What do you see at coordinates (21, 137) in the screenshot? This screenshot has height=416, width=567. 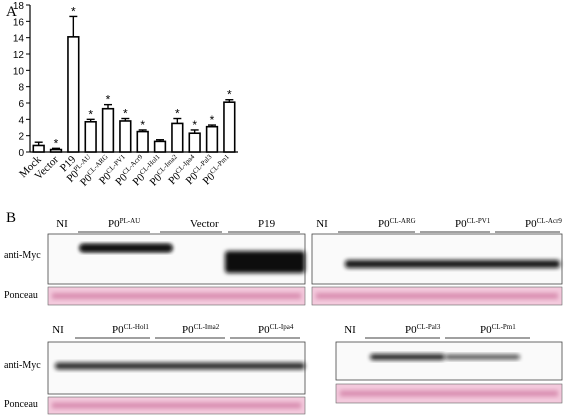 I see `y-tick-label: 2` at bounding box center [21, 137].